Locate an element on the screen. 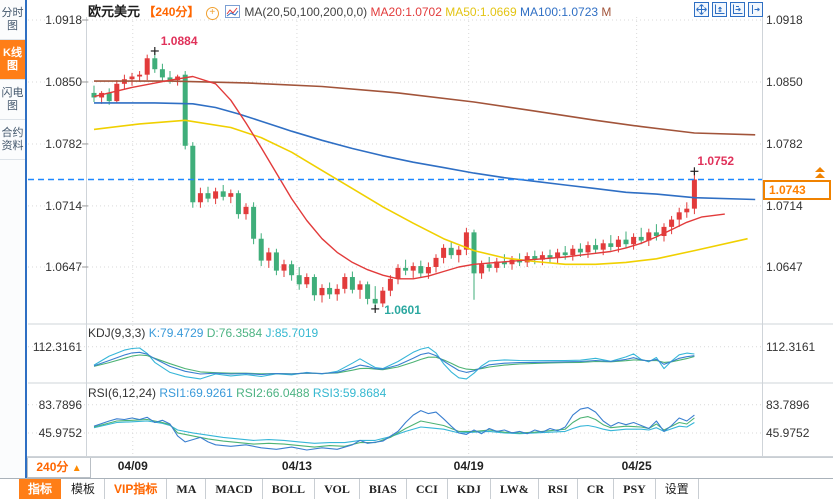 Image resolution: width=833 pixels, height=499 pixels. rsi-title: RSI(6,12,24) is located at coordinates (122, 393).